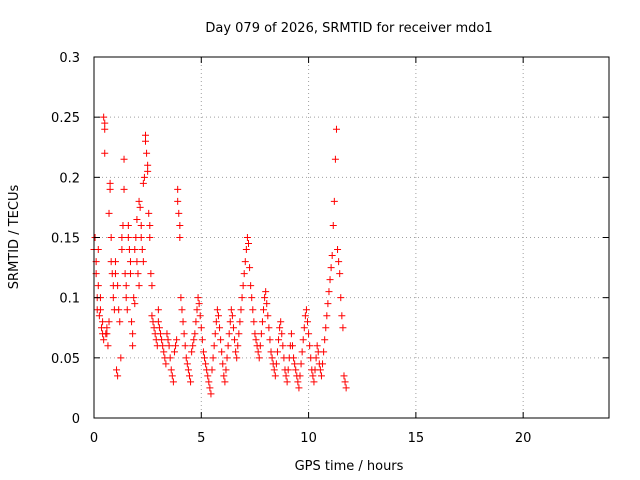  What do you see at coordinates (311, 438) in the screenshot?
I see `x-tick-labels: 0 5 10 15 20` at bounding box center [311, 438].